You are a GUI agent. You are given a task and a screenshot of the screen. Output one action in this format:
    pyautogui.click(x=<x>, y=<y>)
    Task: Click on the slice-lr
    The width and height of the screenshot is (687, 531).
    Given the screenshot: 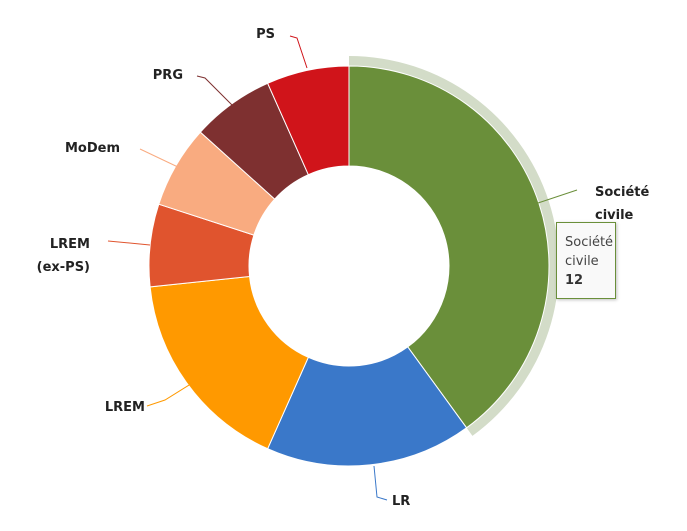 What is the action you would take?
    pyautogui.click(x=367, y=406)
    